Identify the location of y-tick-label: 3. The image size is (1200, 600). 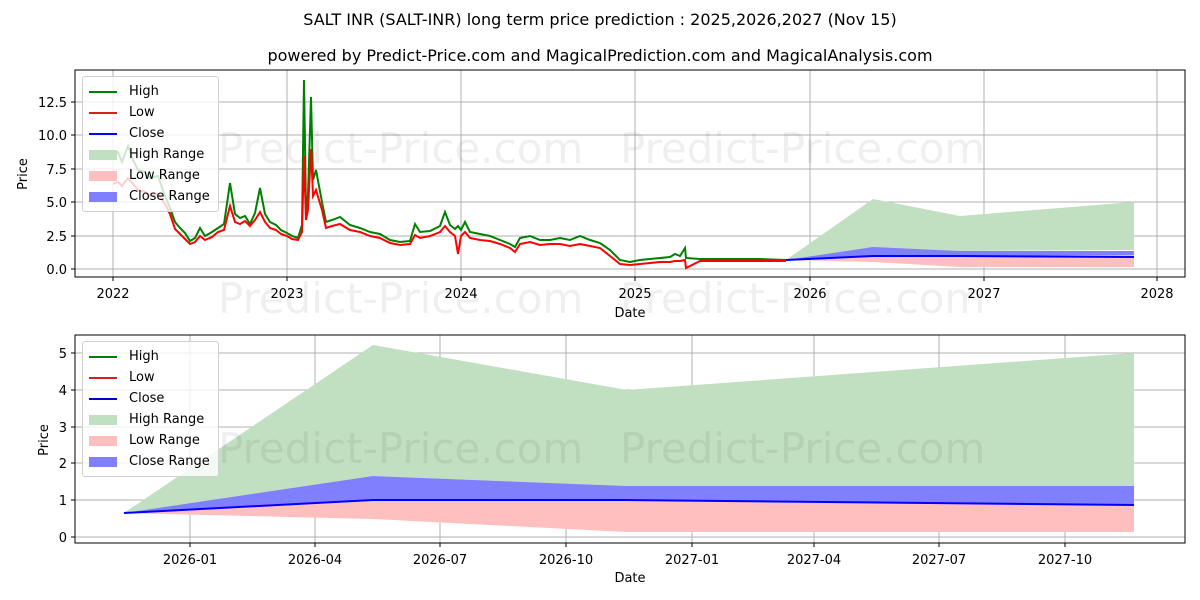
(63, 428).